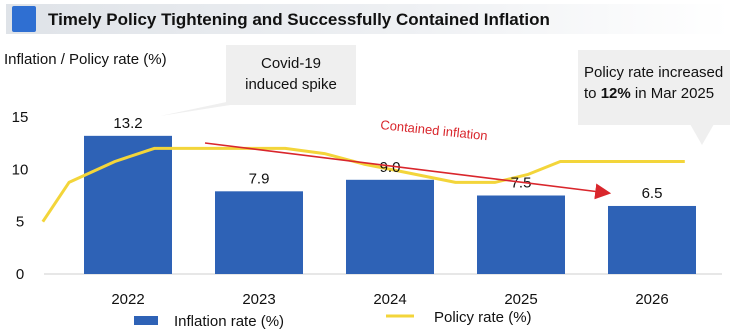 Image resolution: width=730 pixels, height=331 pixels. Describe the element at coordinates (259, 232) in the screenshot. I see `bar-2023` at that location.